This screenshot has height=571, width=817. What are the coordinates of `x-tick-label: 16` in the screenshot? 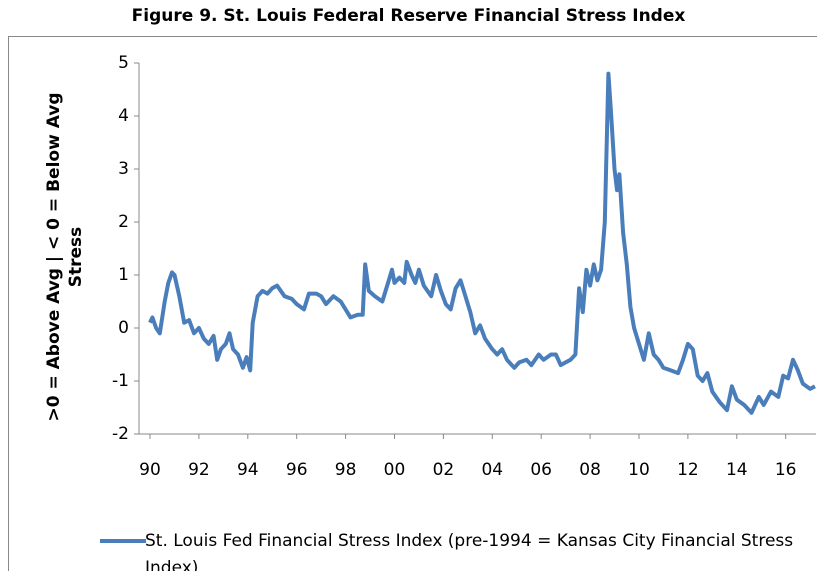 It's located at (786, 470).